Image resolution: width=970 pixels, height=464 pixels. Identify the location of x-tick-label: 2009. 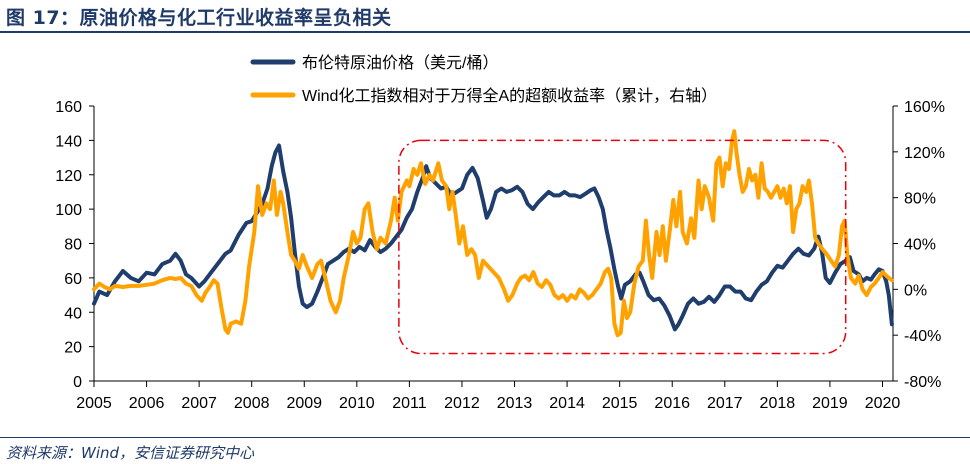
(304, 403).